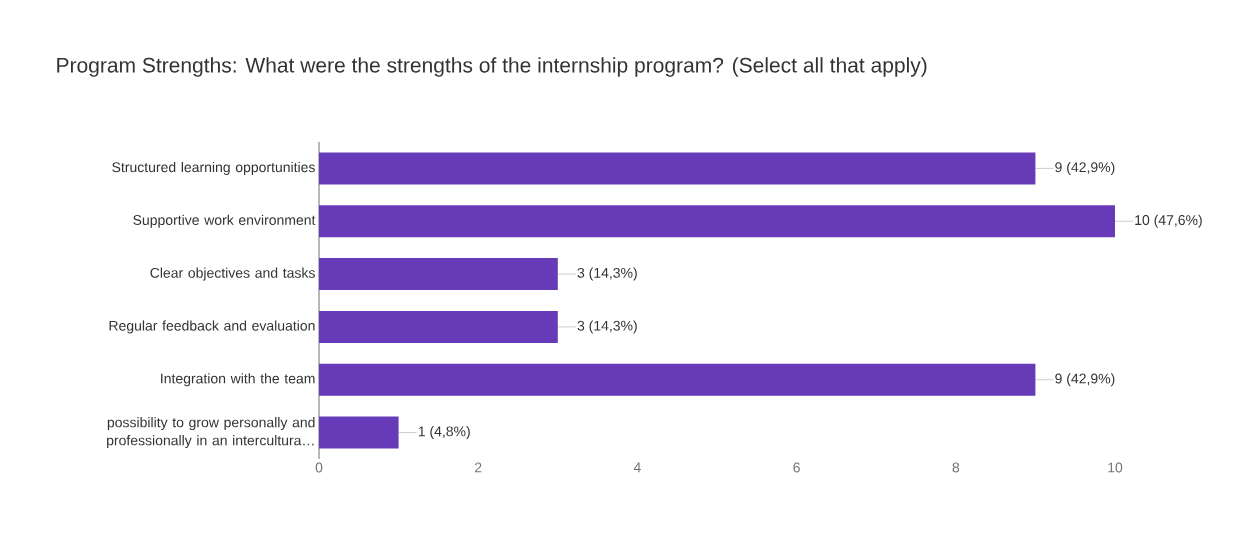  Describe the element at coordinates (796, 467) in the screenshot. I see `x-tick-label: 6` at that location.